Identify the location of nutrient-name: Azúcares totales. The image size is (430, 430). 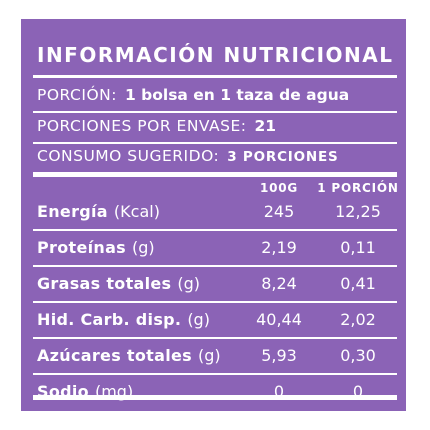
(114, 355).